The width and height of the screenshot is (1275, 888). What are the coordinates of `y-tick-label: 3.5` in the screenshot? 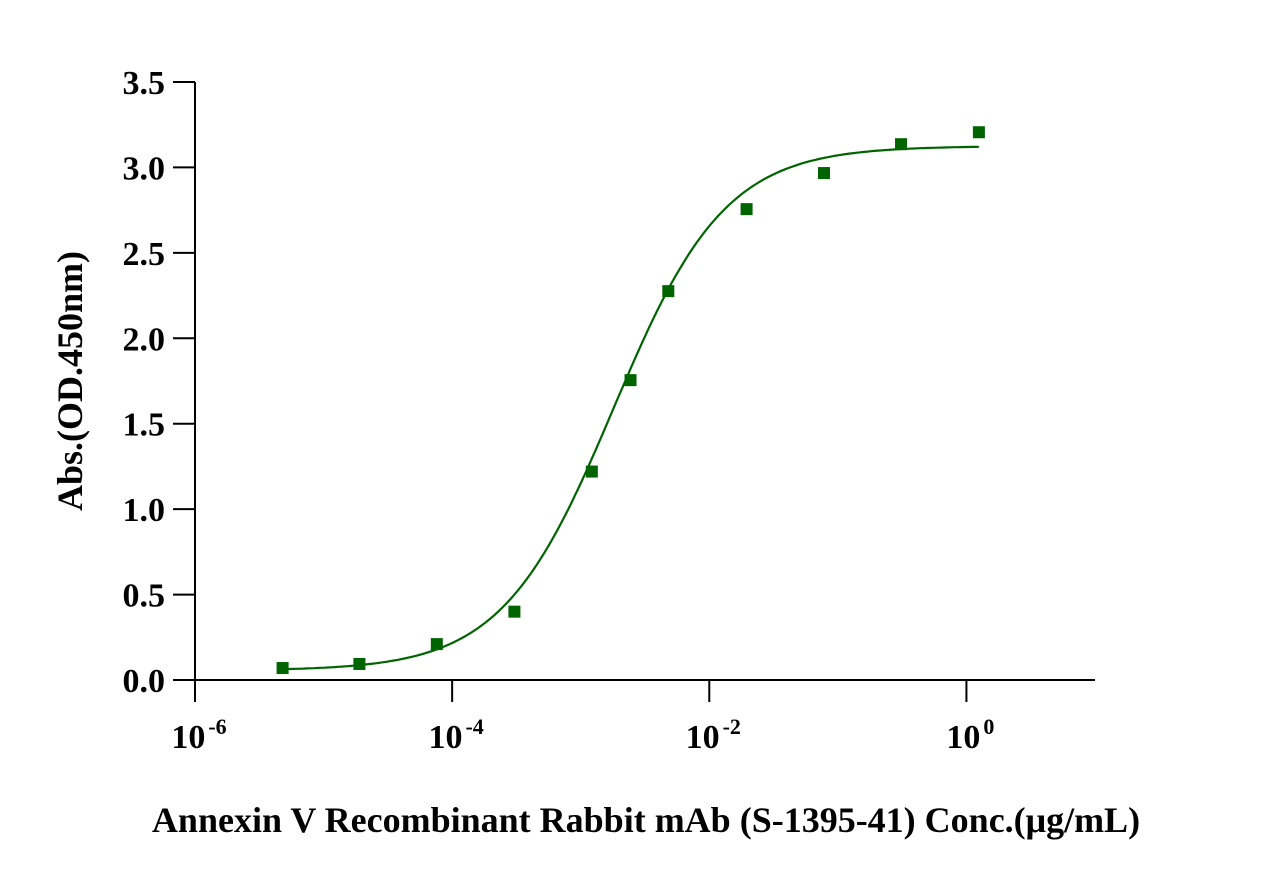 It's located at (144, 83).